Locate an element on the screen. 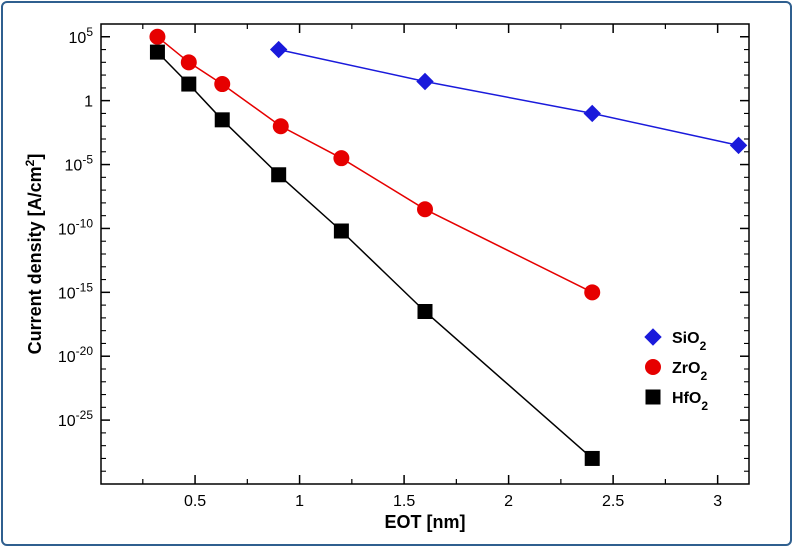 This screenshot has height=547, width=793. y-tick-label: 10⁻¹⁰ is located at coordinates (75, 227).